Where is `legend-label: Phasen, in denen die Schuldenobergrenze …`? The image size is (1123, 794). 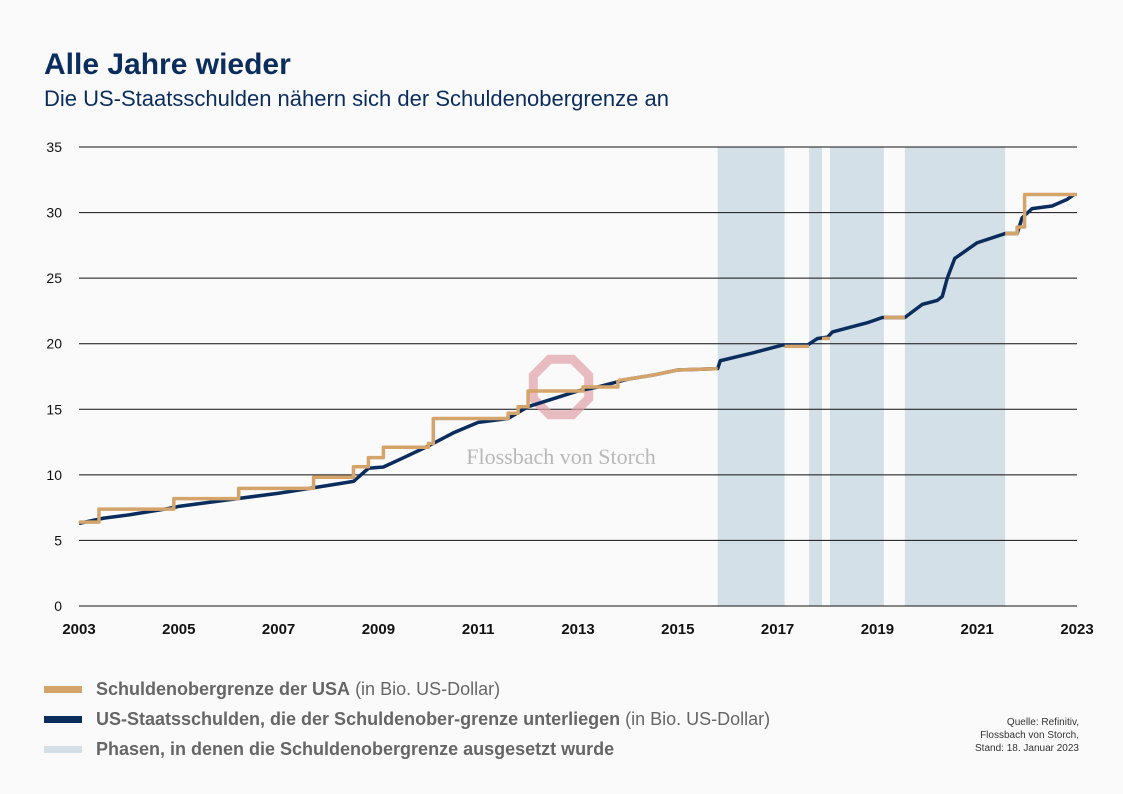
legend-label: Phasen, in denen die Schuldenobergrenze … is located at coordinates (355, 748).